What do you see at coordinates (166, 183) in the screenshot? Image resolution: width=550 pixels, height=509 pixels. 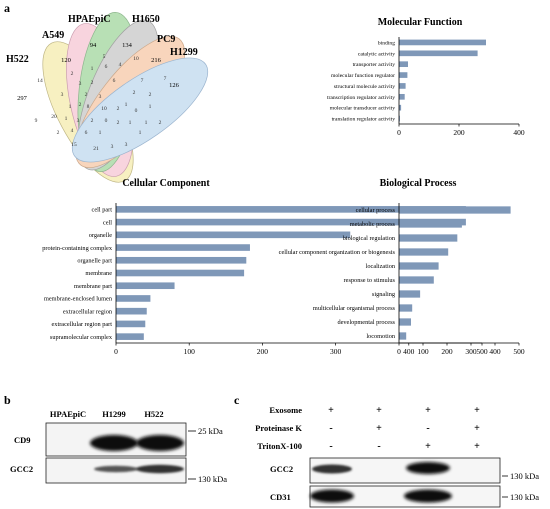 I see `chart-title: Cellular Component` at bounding box center [166, 183].